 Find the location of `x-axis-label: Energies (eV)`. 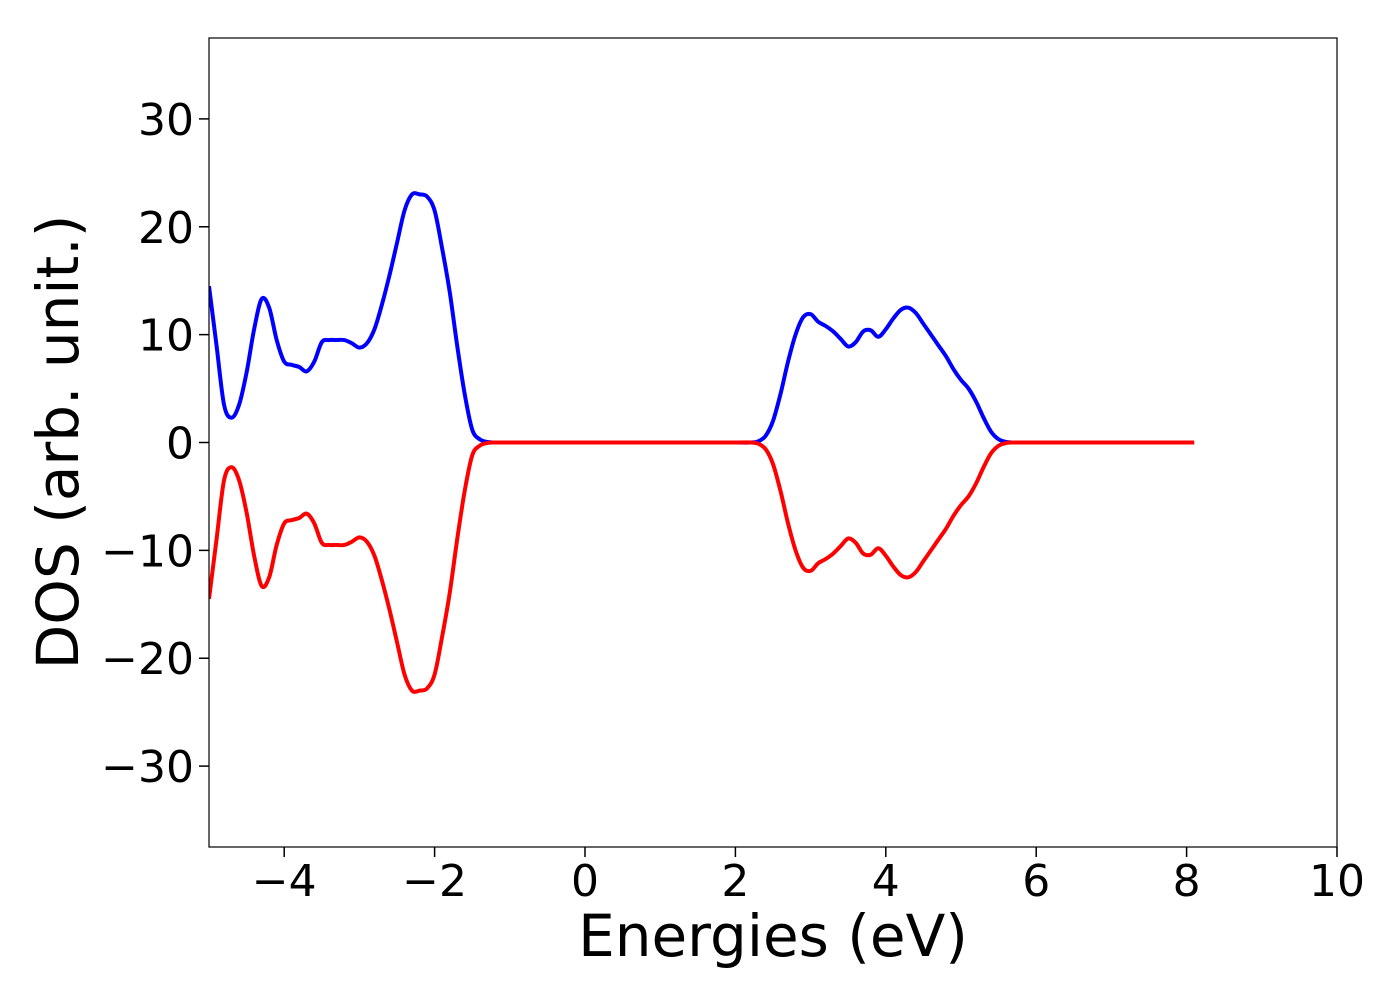

x-axis-label: Energies (eV) is located at coordinates (773, 936).